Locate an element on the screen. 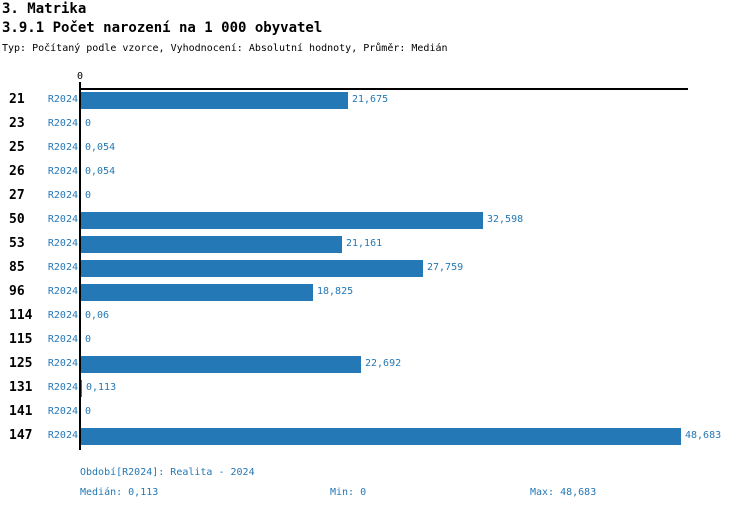 The width and height of the screenshot is (750, 512). chart-row: 50 R2024 32,598 is located at coordinates (375, 220).